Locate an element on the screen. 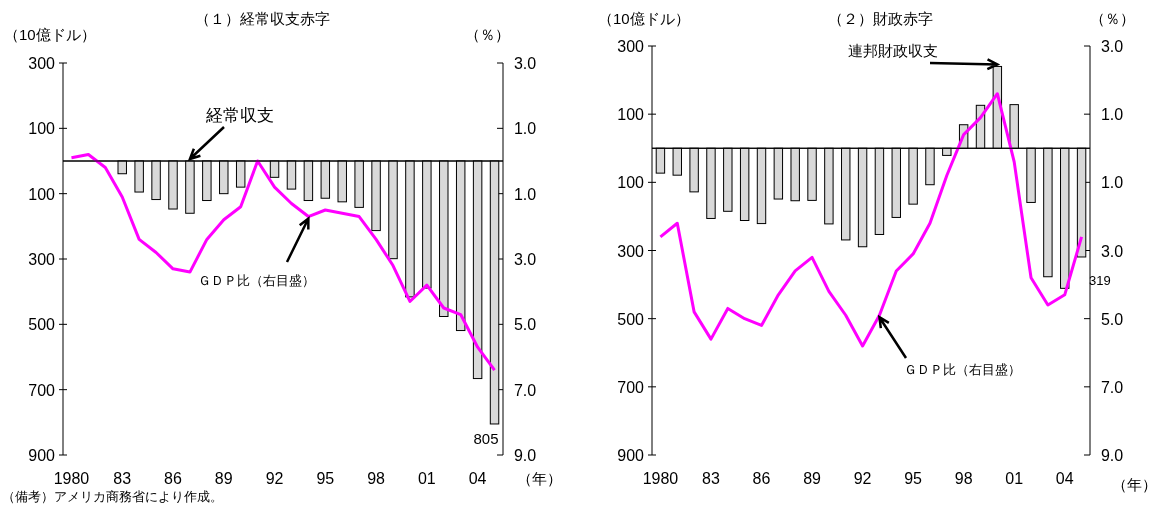 The width and height of the screenshot is (1158, 507). annotation: 805 is located at coordinates (486, 438).